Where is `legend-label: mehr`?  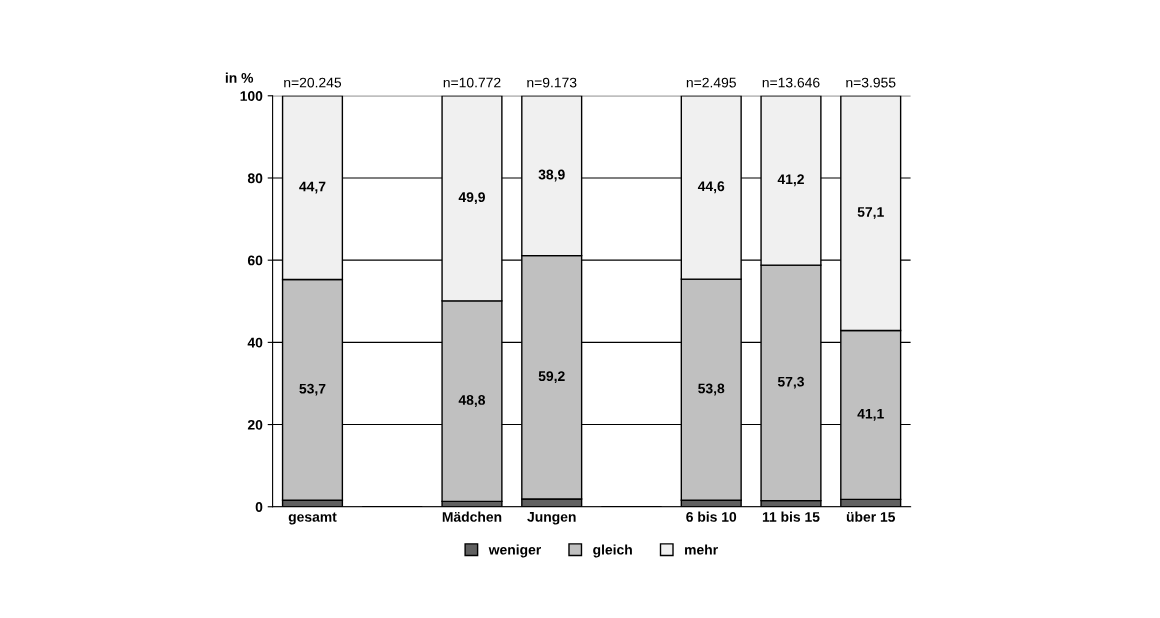
legend-label: mehr is located at coordinates (701, 549).